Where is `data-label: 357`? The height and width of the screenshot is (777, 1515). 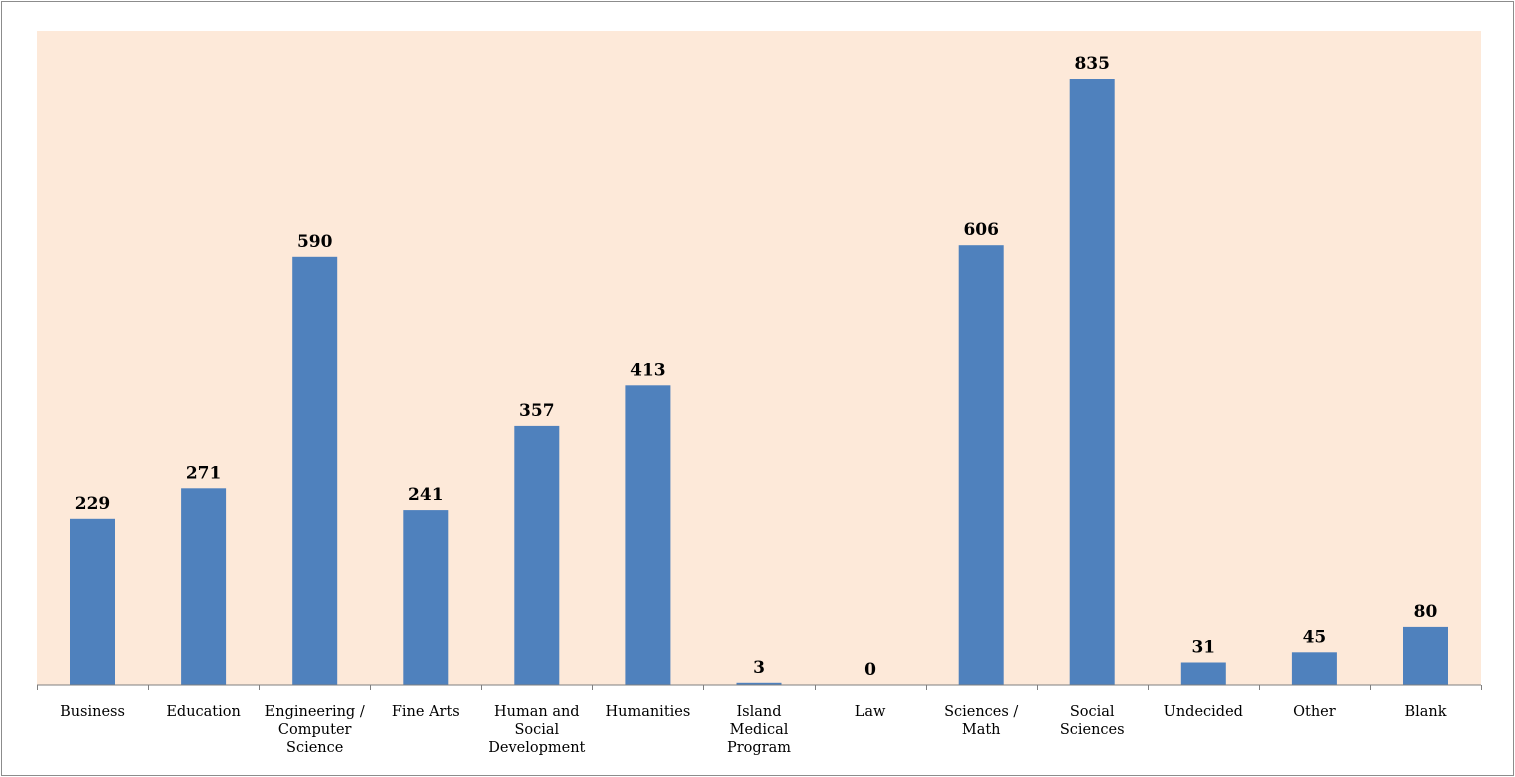
data-label: 357 is located at coordinates (537, 411).